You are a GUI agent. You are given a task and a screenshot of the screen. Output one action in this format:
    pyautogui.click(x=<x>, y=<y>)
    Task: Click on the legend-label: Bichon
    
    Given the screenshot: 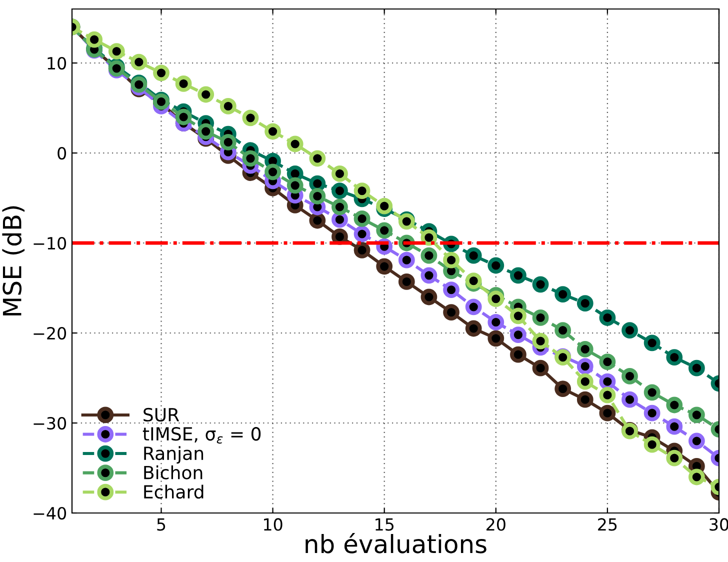 What is the action you would take?
    pyautogui.click(x=173, y=472)
    